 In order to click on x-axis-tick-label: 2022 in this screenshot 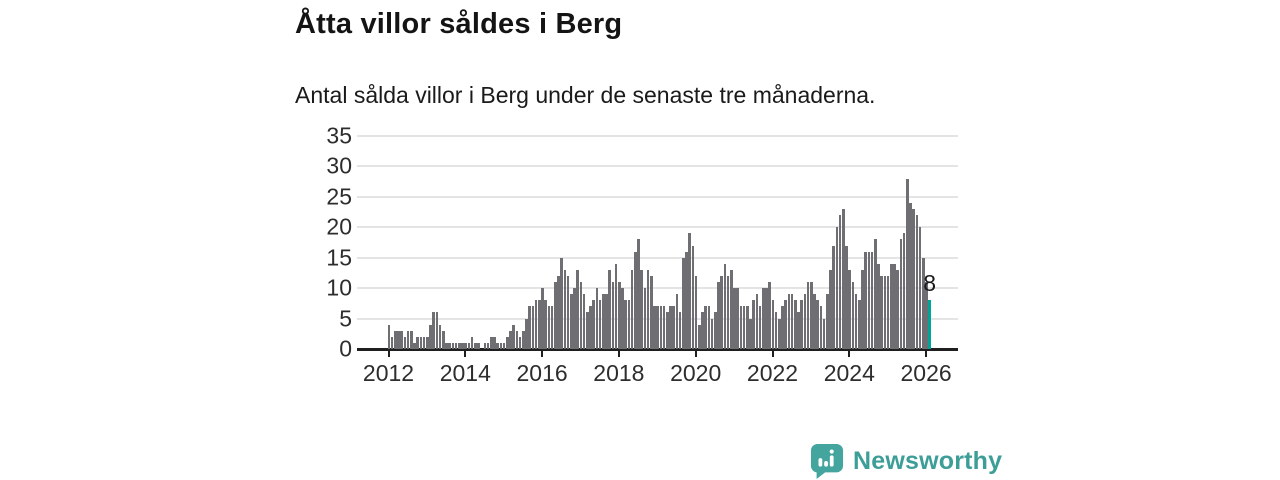, I will do `click(772, 373)`.